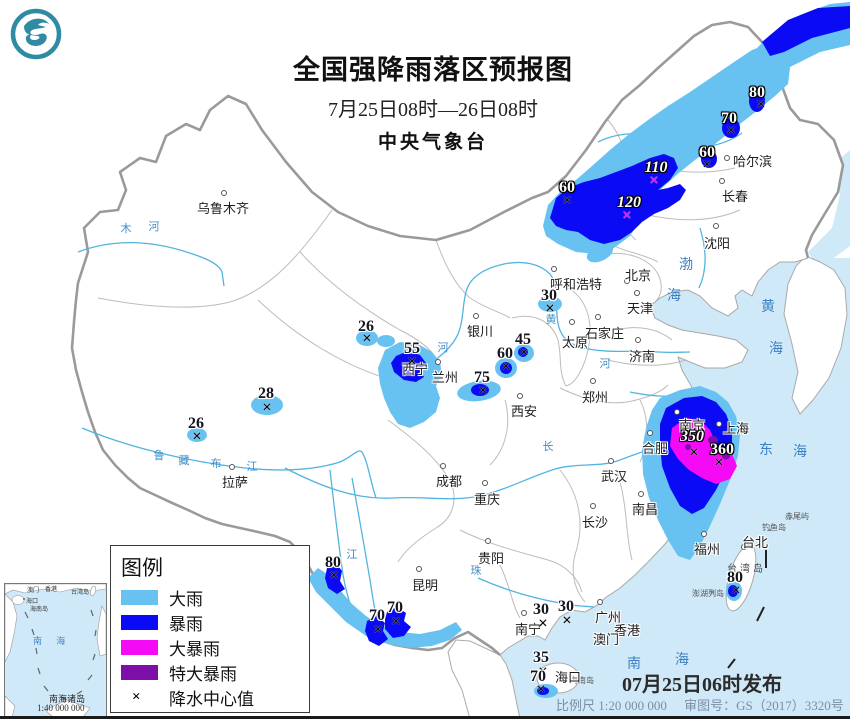 The image size is (850, 719). I want to click on inset-sea-label: 南 海, so click(52, 641).